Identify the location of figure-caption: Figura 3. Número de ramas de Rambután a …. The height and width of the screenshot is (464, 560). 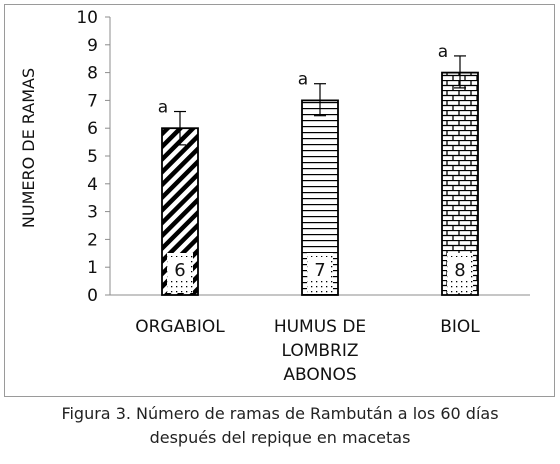
(280, 426).